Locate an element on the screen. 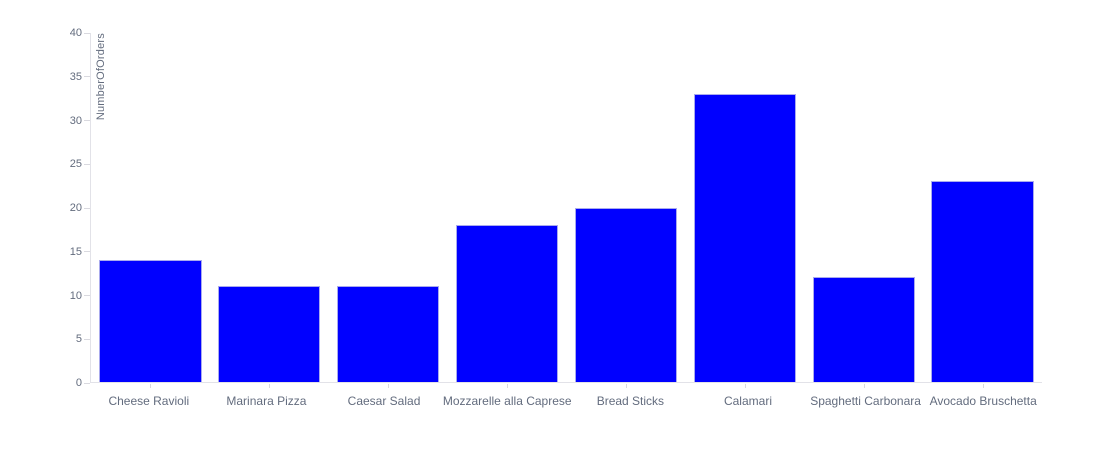 The height and width of the screenshot is (454, 1112). x-axis-label: Bread Sticks is located at coordinates (630, 401).